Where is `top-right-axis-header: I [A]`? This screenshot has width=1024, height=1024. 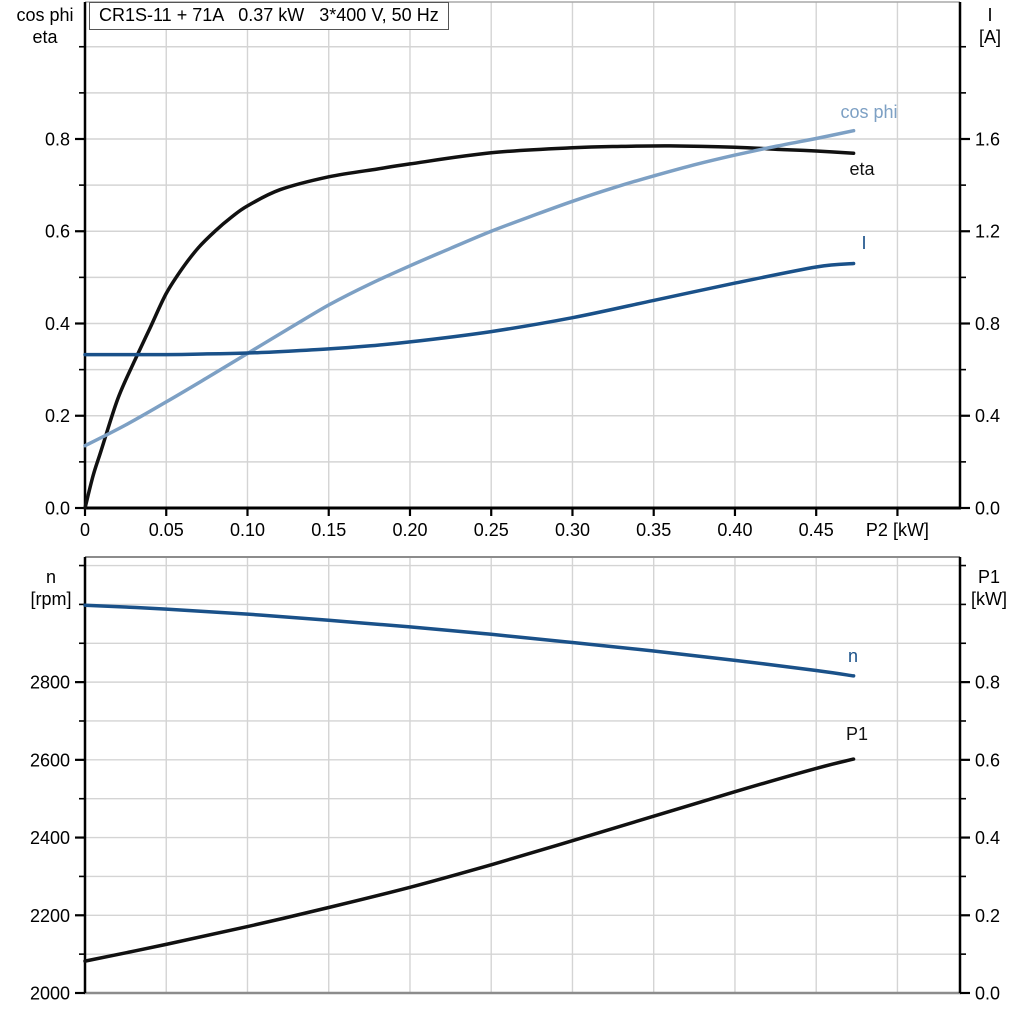 top-right-axis-header: I [A] is located at coordinates (990, 26).